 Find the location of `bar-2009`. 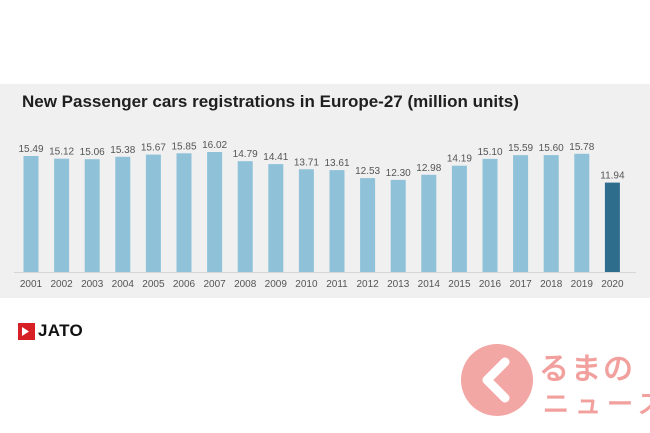

bar-2009 is located at coordinates (276, 218).